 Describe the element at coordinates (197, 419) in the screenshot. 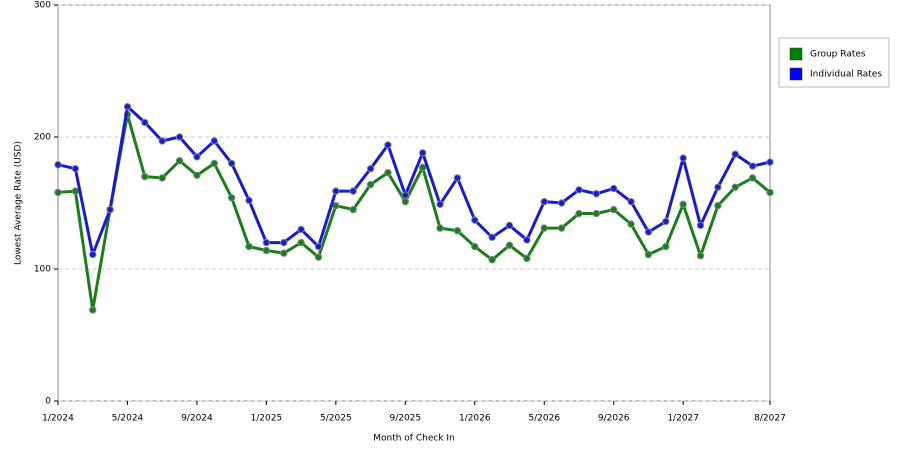

I see `x-tick-label: 9/2024` at that location.